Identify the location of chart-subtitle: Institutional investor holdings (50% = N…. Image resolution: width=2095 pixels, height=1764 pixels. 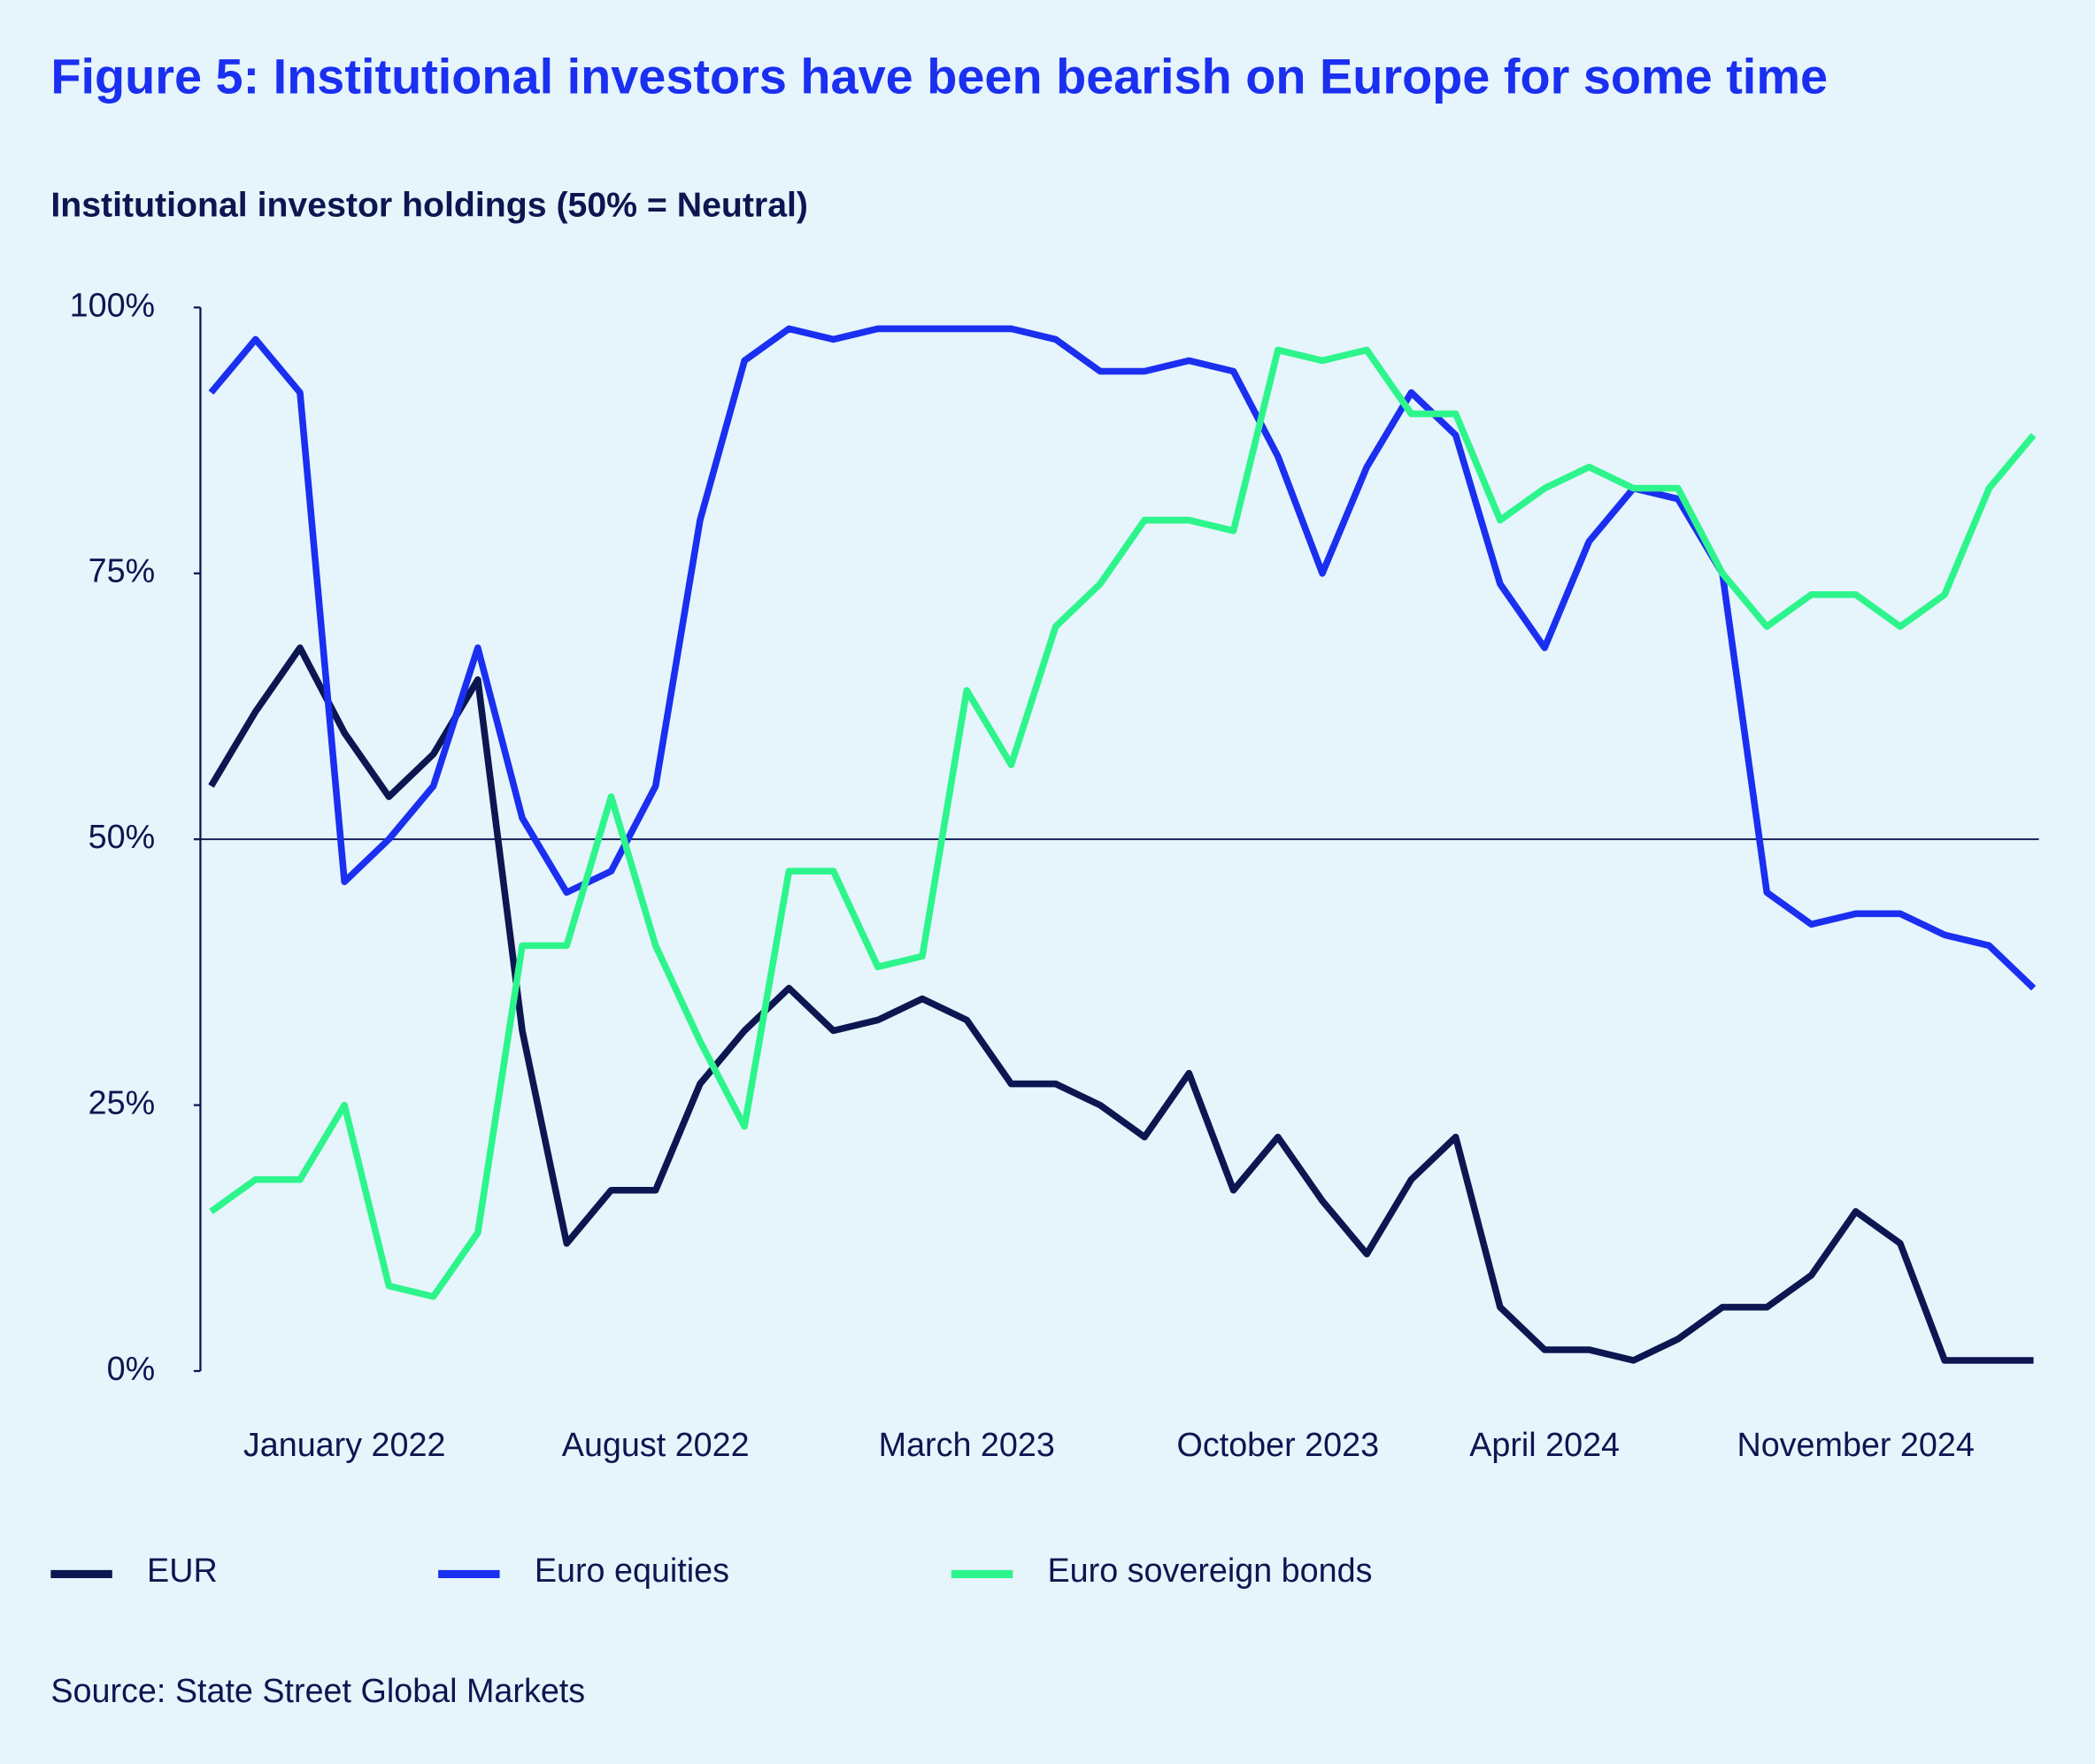
(429, 206).